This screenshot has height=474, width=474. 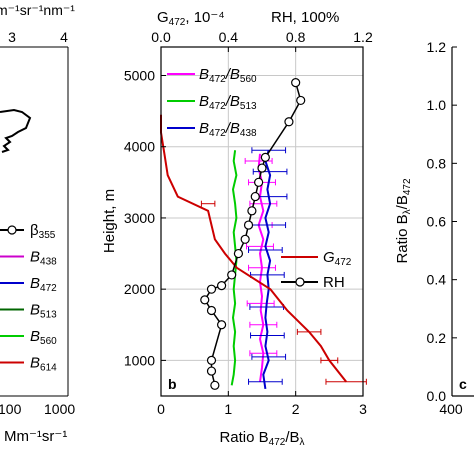 I want to click on legend-a-label: β355, so click(x=43, y=231).